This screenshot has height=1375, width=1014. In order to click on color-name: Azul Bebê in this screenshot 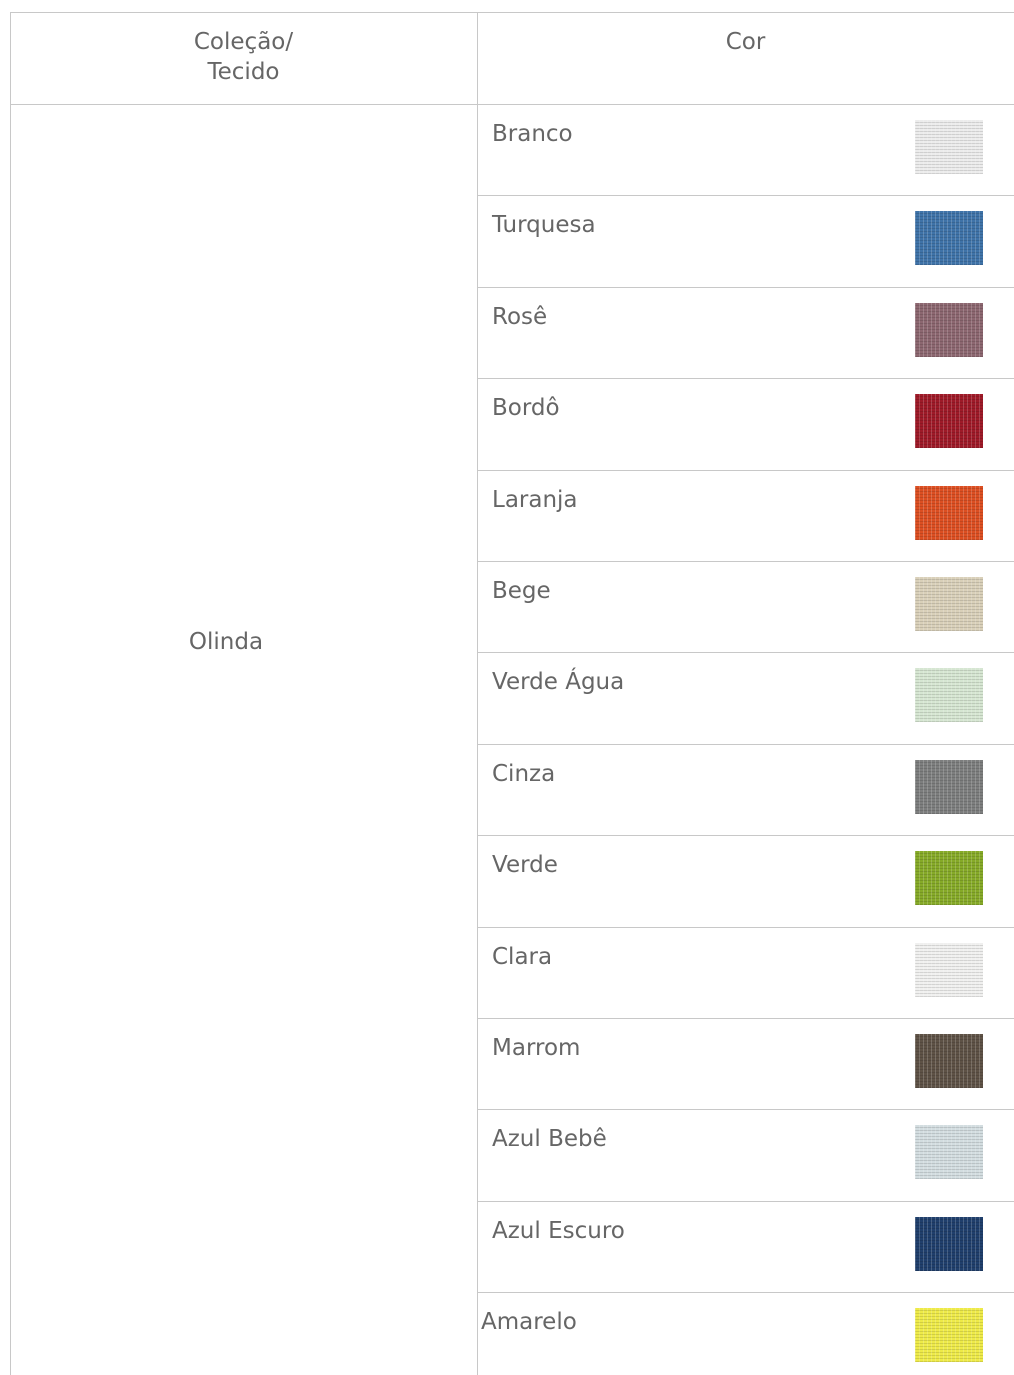, I will do `click(549, 1139)`.